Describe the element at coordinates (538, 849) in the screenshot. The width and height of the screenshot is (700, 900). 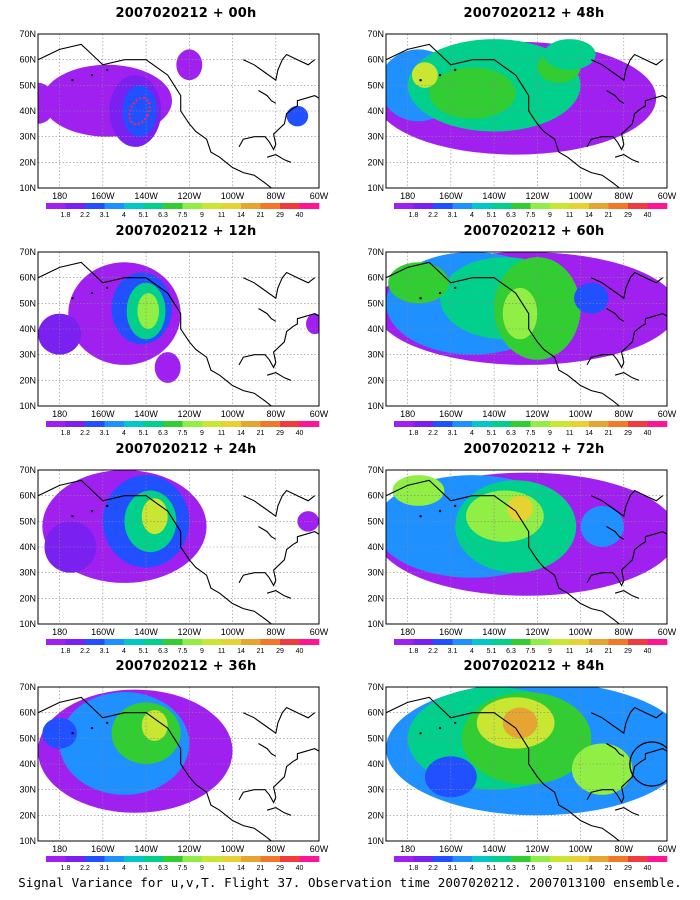
I see `lon-tick-label: 120W` at that location.